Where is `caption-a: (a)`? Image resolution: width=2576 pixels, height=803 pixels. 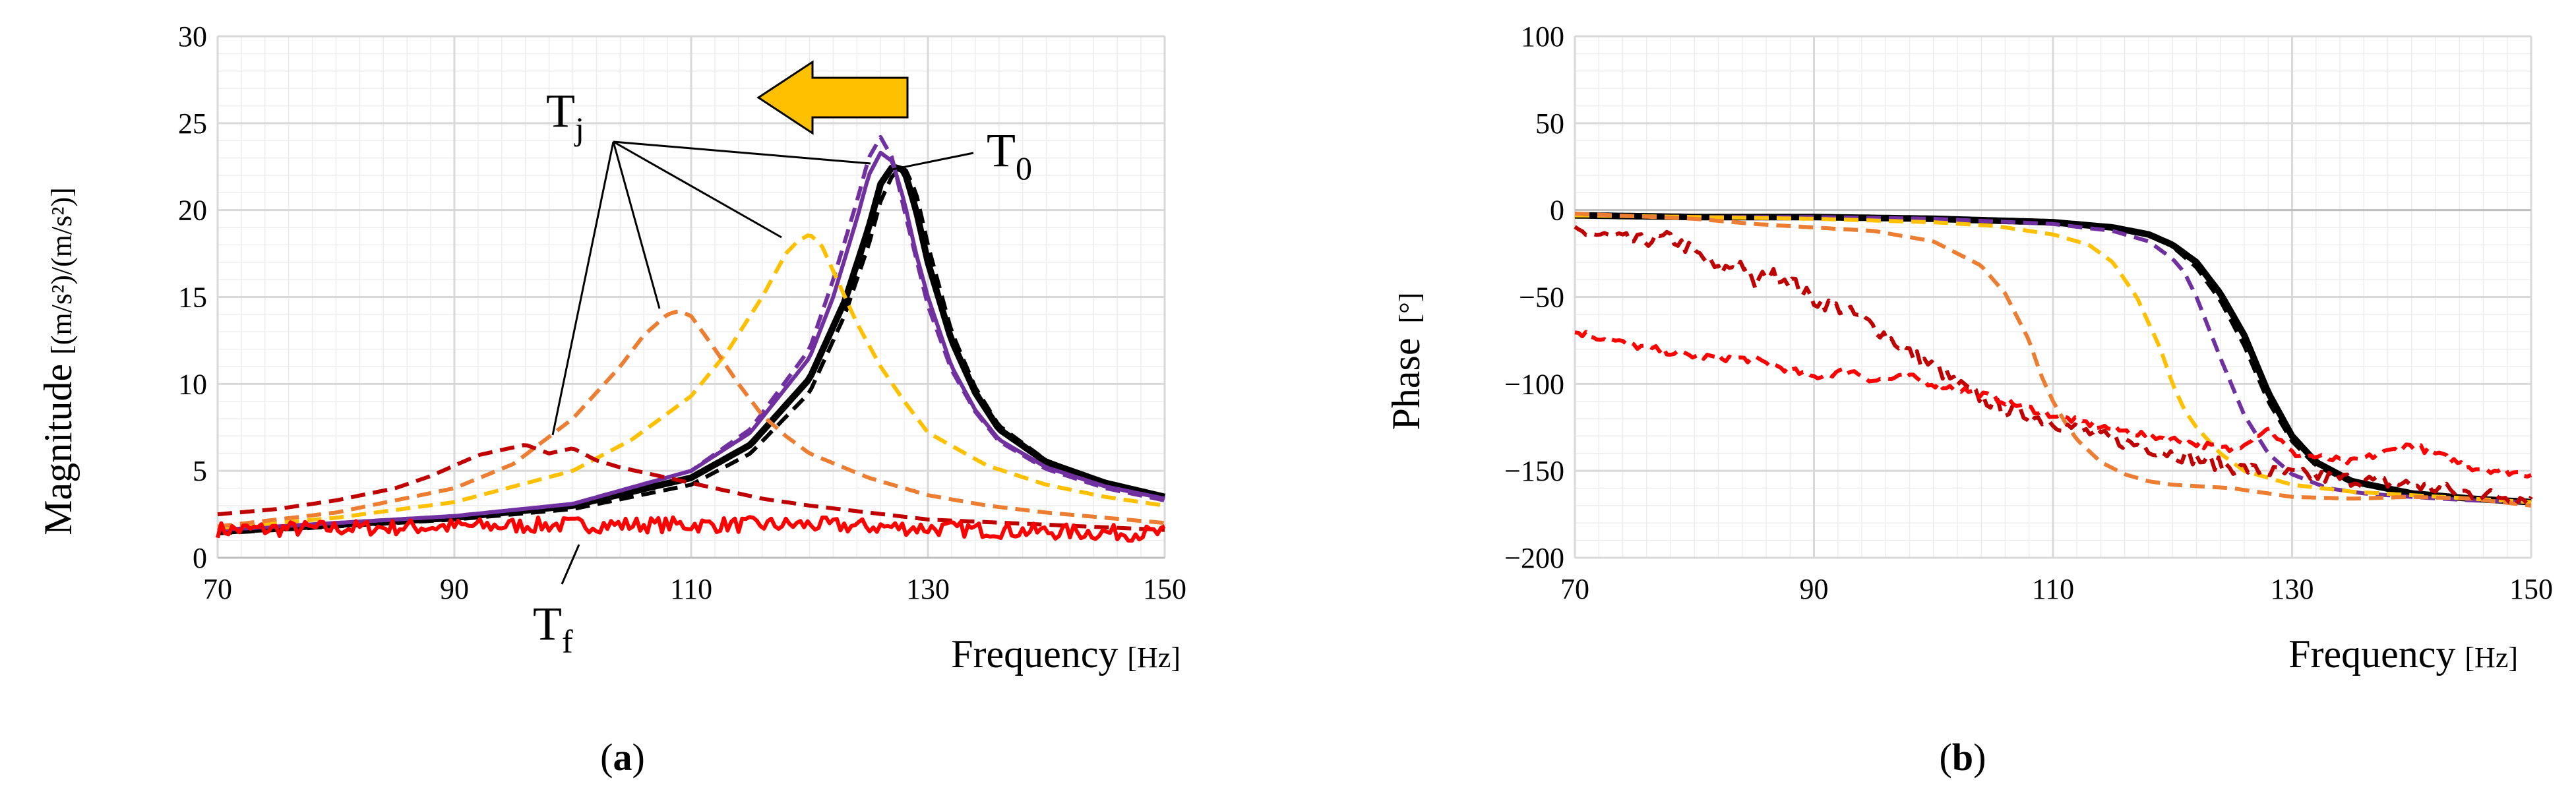 caption-a: (a) is located at coordinates (622, 758).